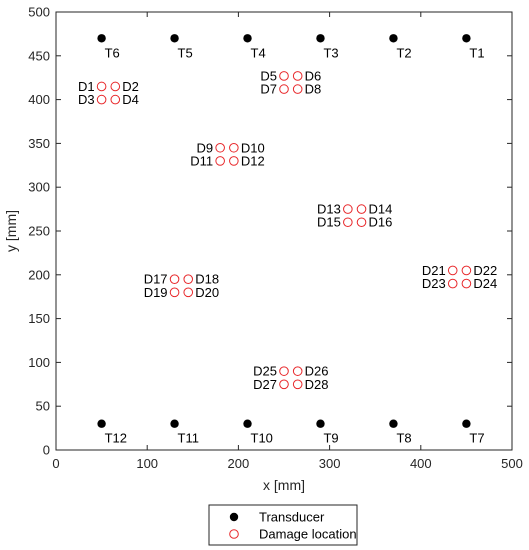  What do you see at coordinates (292, 517) in the screenshot?
I see `legend-transducer-label: Transducer` at bounding box center [292, 517].